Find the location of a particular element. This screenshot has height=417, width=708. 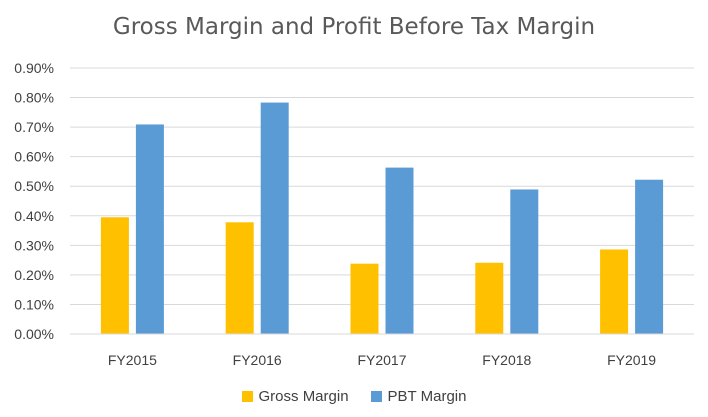

y-tick-label: 0.20% is located at coordinates (34, 275).